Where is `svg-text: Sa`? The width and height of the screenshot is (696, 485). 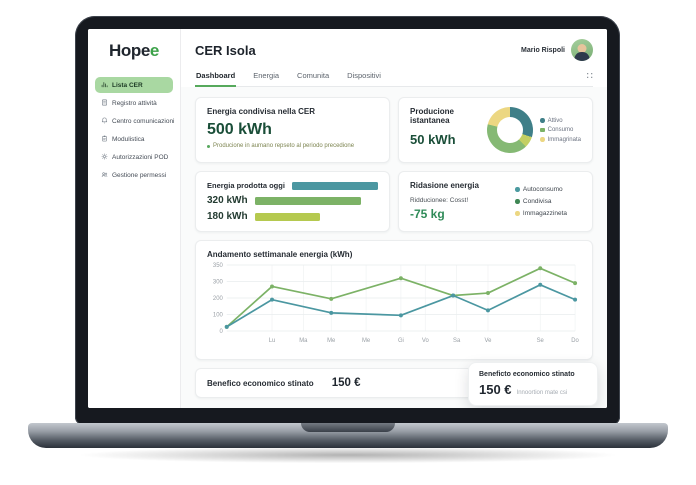
svg-text: Sa is located at coordinates (457, 341).